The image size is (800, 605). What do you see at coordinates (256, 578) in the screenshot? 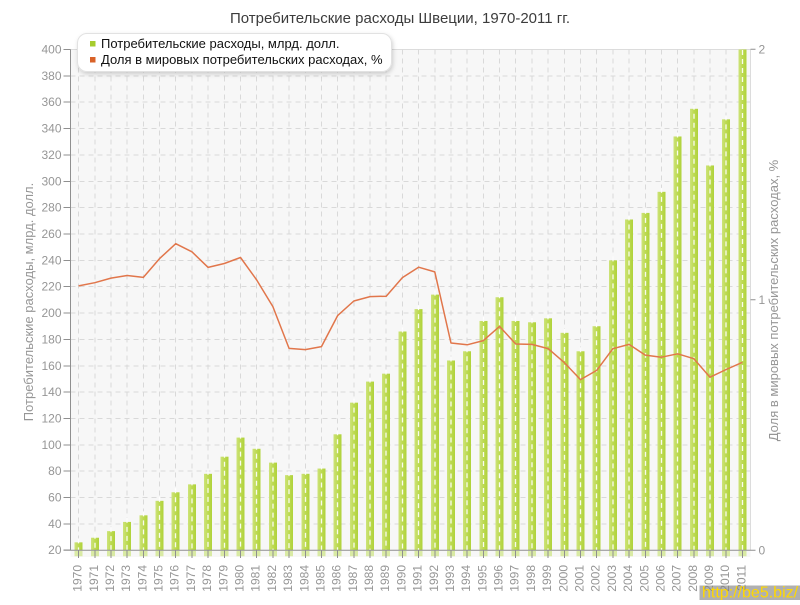
I see `svg-text: 1981` at bounding box center [256, 578].